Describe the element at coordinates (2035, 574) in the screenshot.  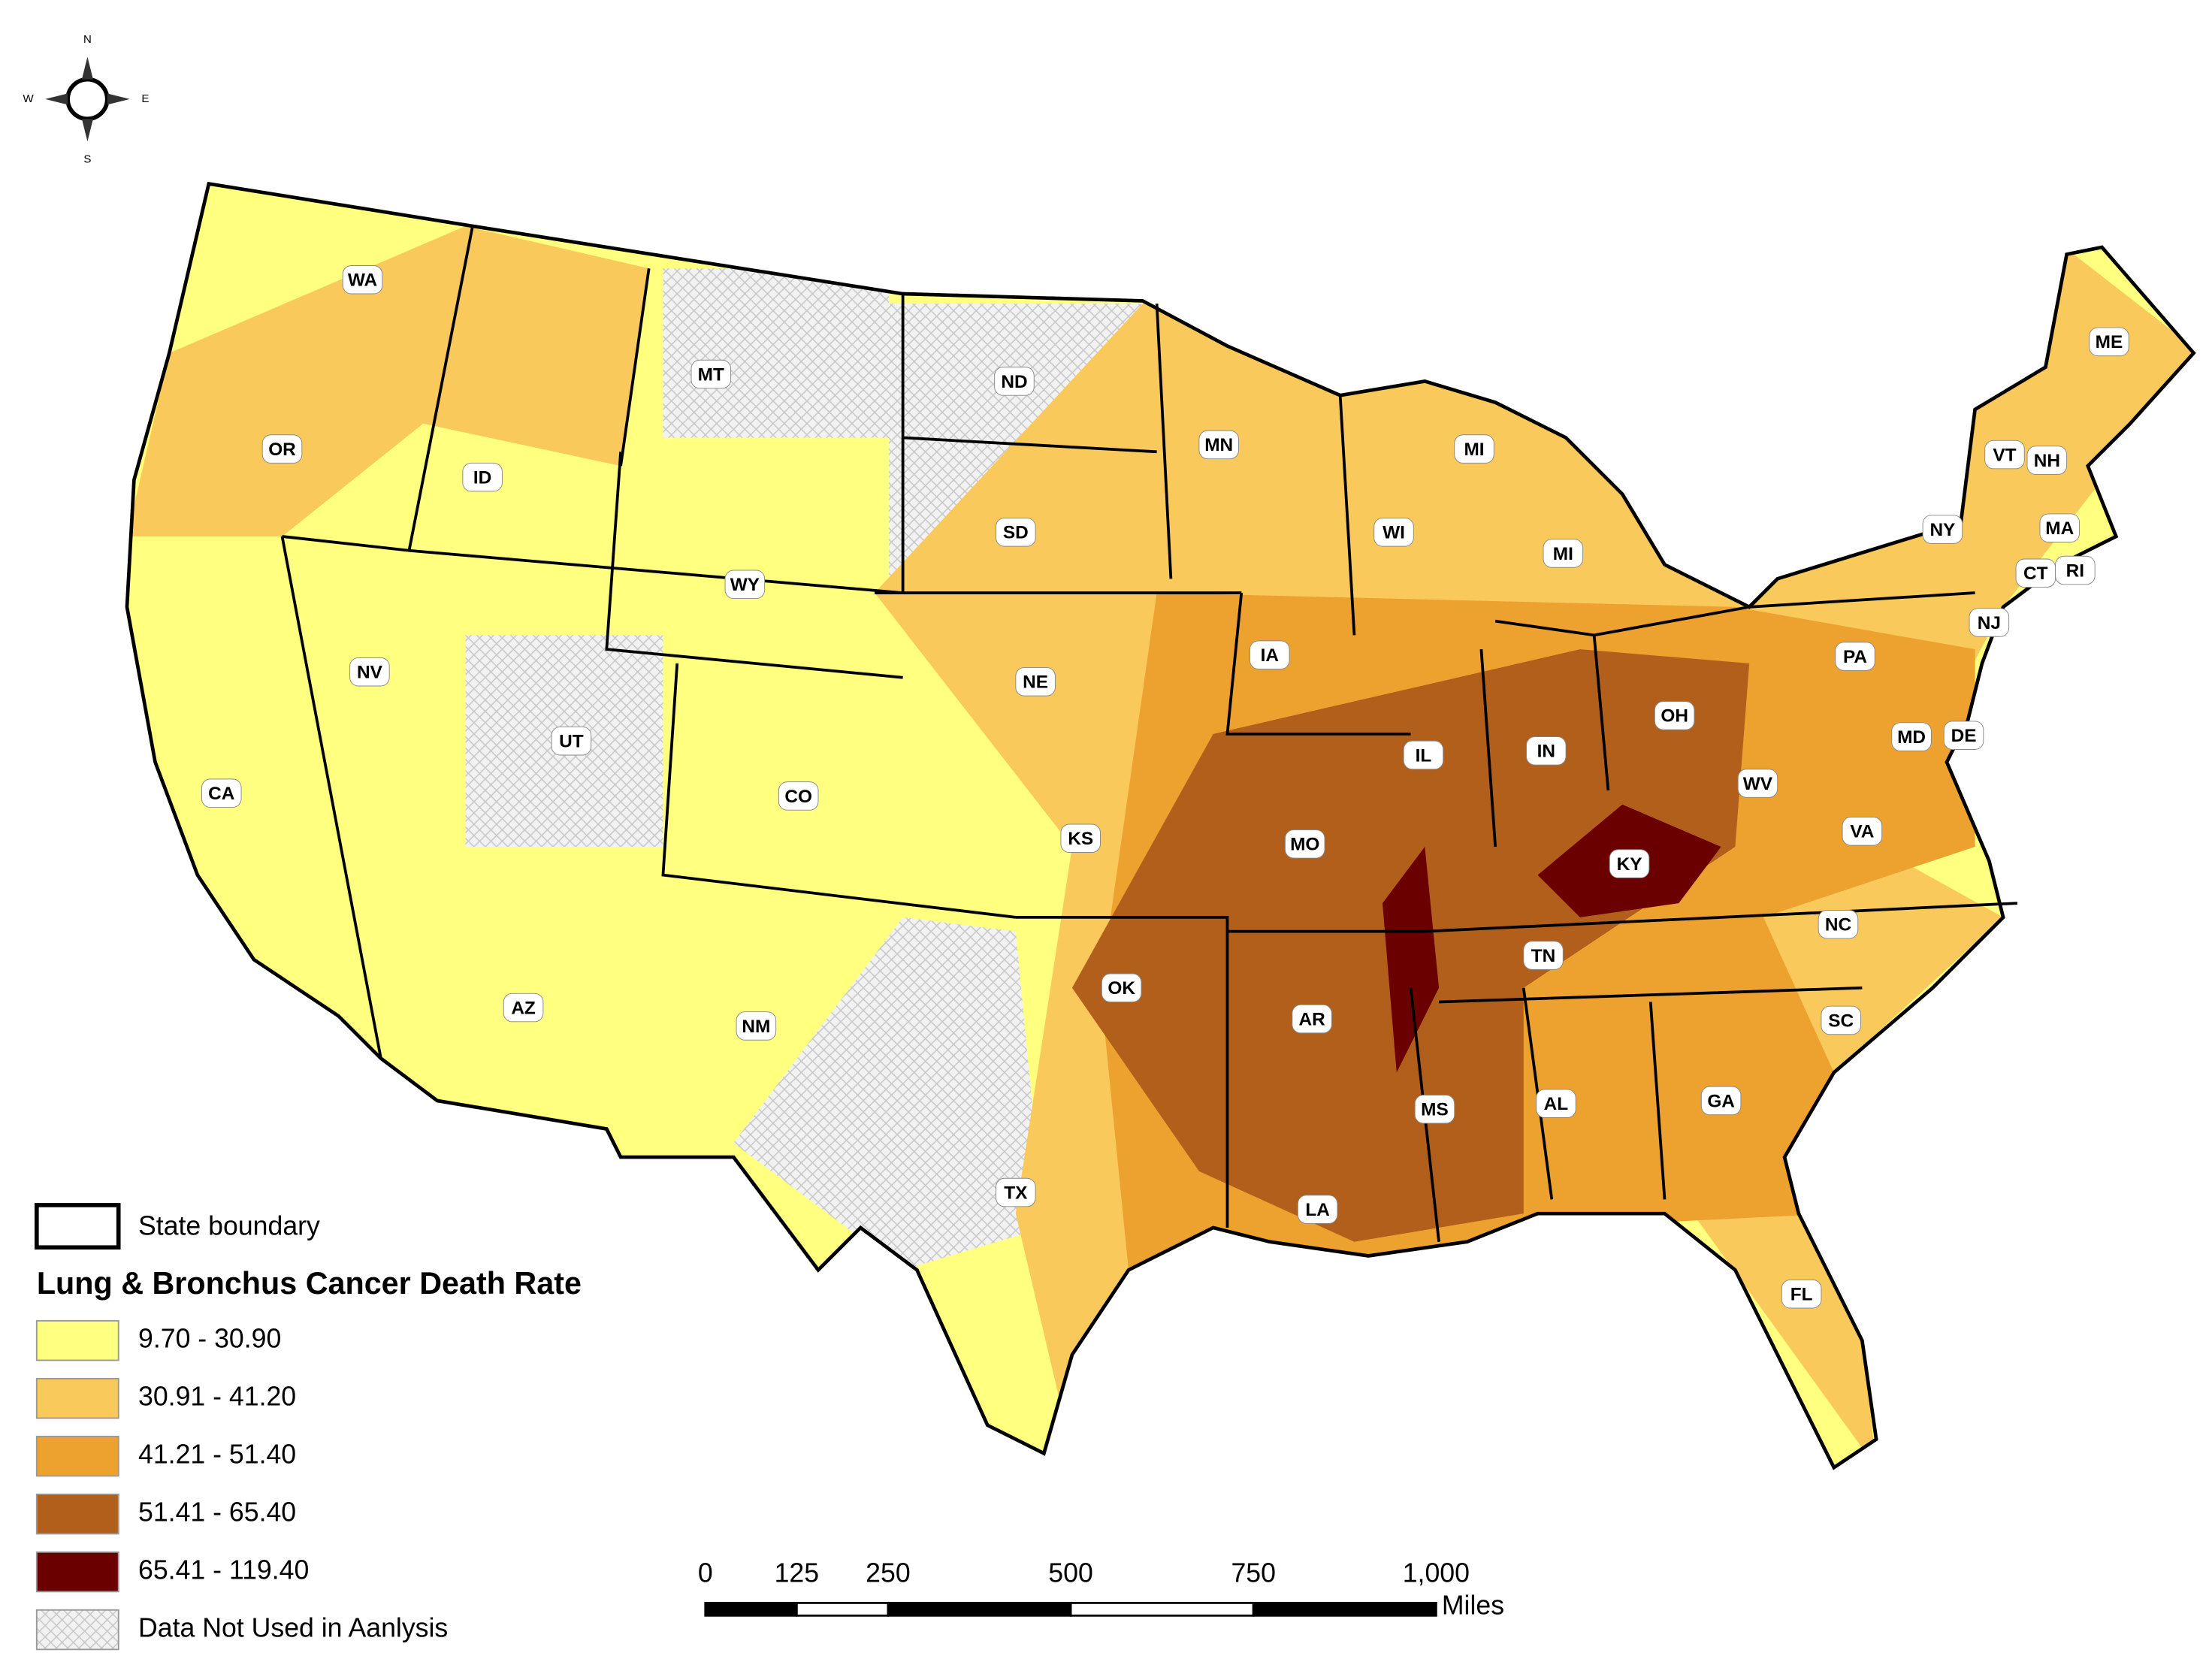
I see `state-label: CT` at that location.